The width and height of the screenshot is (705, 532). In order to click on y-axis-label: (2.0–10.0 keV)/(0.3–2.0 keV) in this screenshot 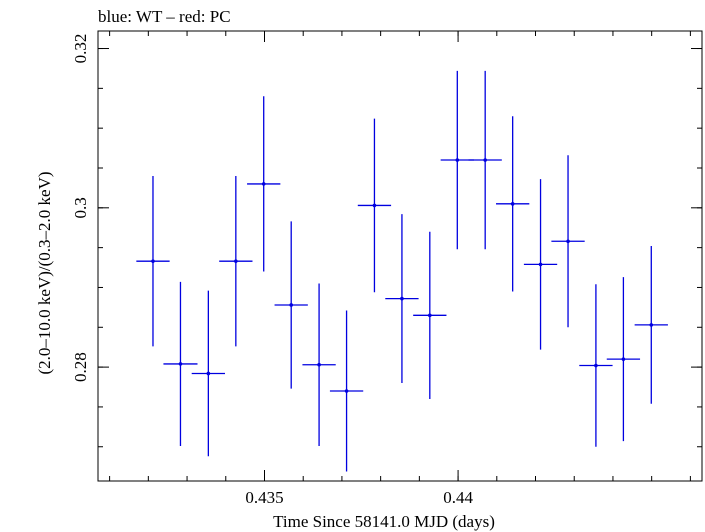, I will do `click(44, 272)`.